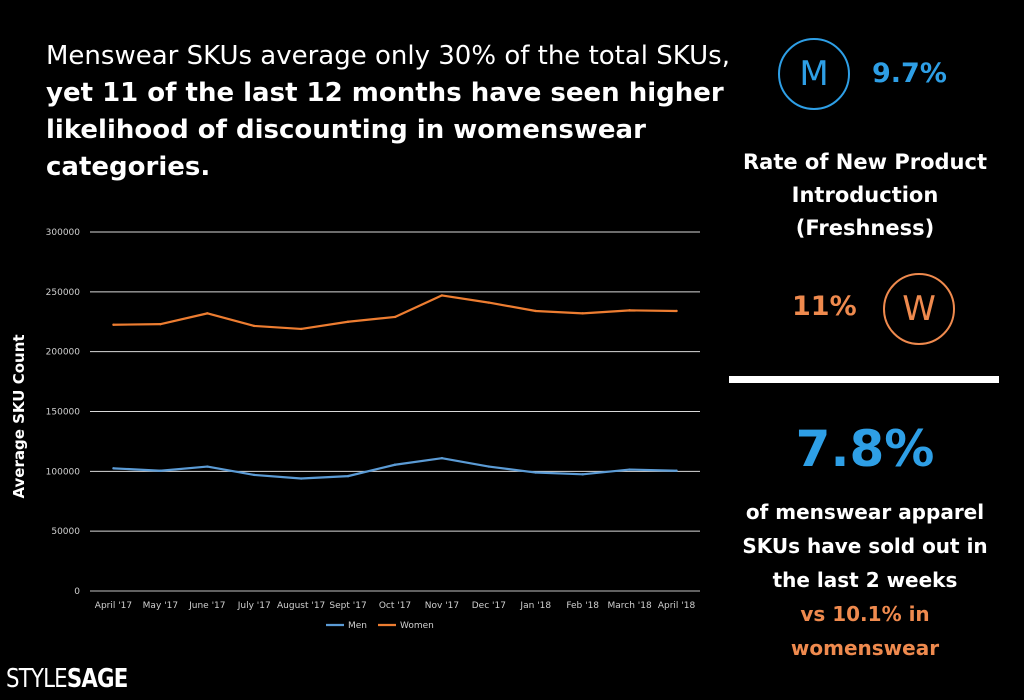 The height and width of the screenshot is (700, 1024). Describe the element at coordinates (629, 606) in the screenshot. I see `x-tick-label: March '18` at that location.